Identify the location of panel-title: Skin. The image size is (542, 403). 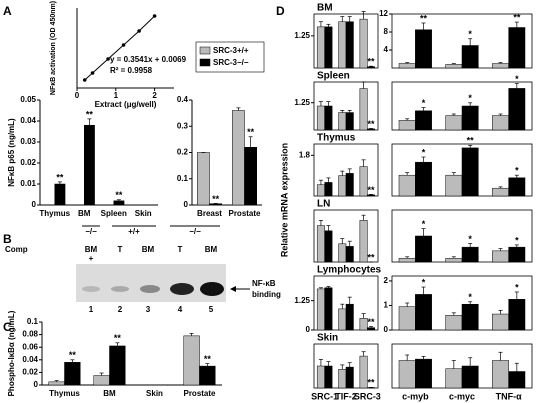
(327, 338).